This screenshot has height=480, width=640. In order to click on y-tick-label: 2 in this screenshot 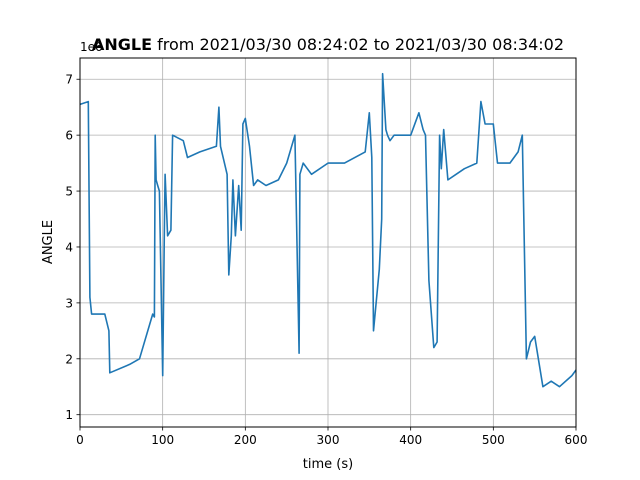, I will do `click(69, 359)`.